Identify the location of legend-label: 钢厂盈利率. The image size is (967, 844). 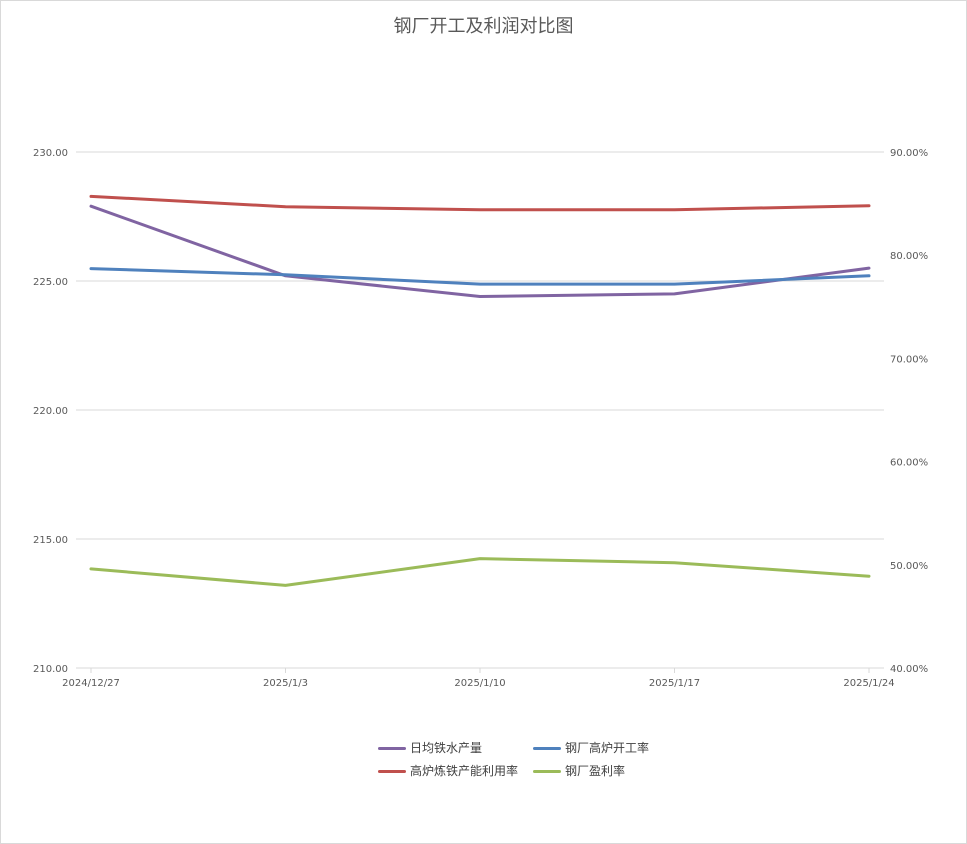
(595, 771).